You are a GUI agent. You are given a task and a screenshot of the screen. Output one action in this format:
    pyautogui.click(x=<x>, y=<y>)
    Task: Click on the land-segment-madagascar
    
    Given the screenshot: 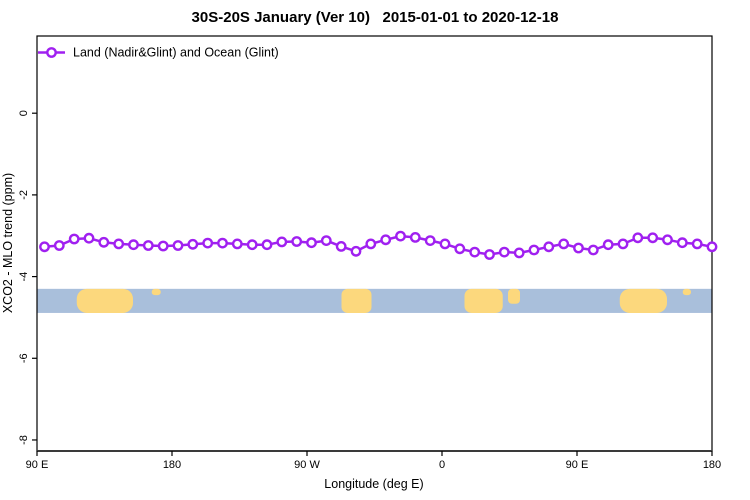 What is the action you would take?
    pyautogui.click(x=514, y=296)
    